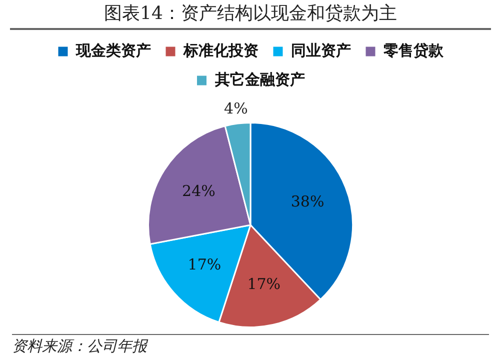 Image resolution: width=501 pixels, height=361 pixels. Describe the element at coordinates (259, 79) in the screenshot. I see `legend-label: 其它金融资产` at that location.